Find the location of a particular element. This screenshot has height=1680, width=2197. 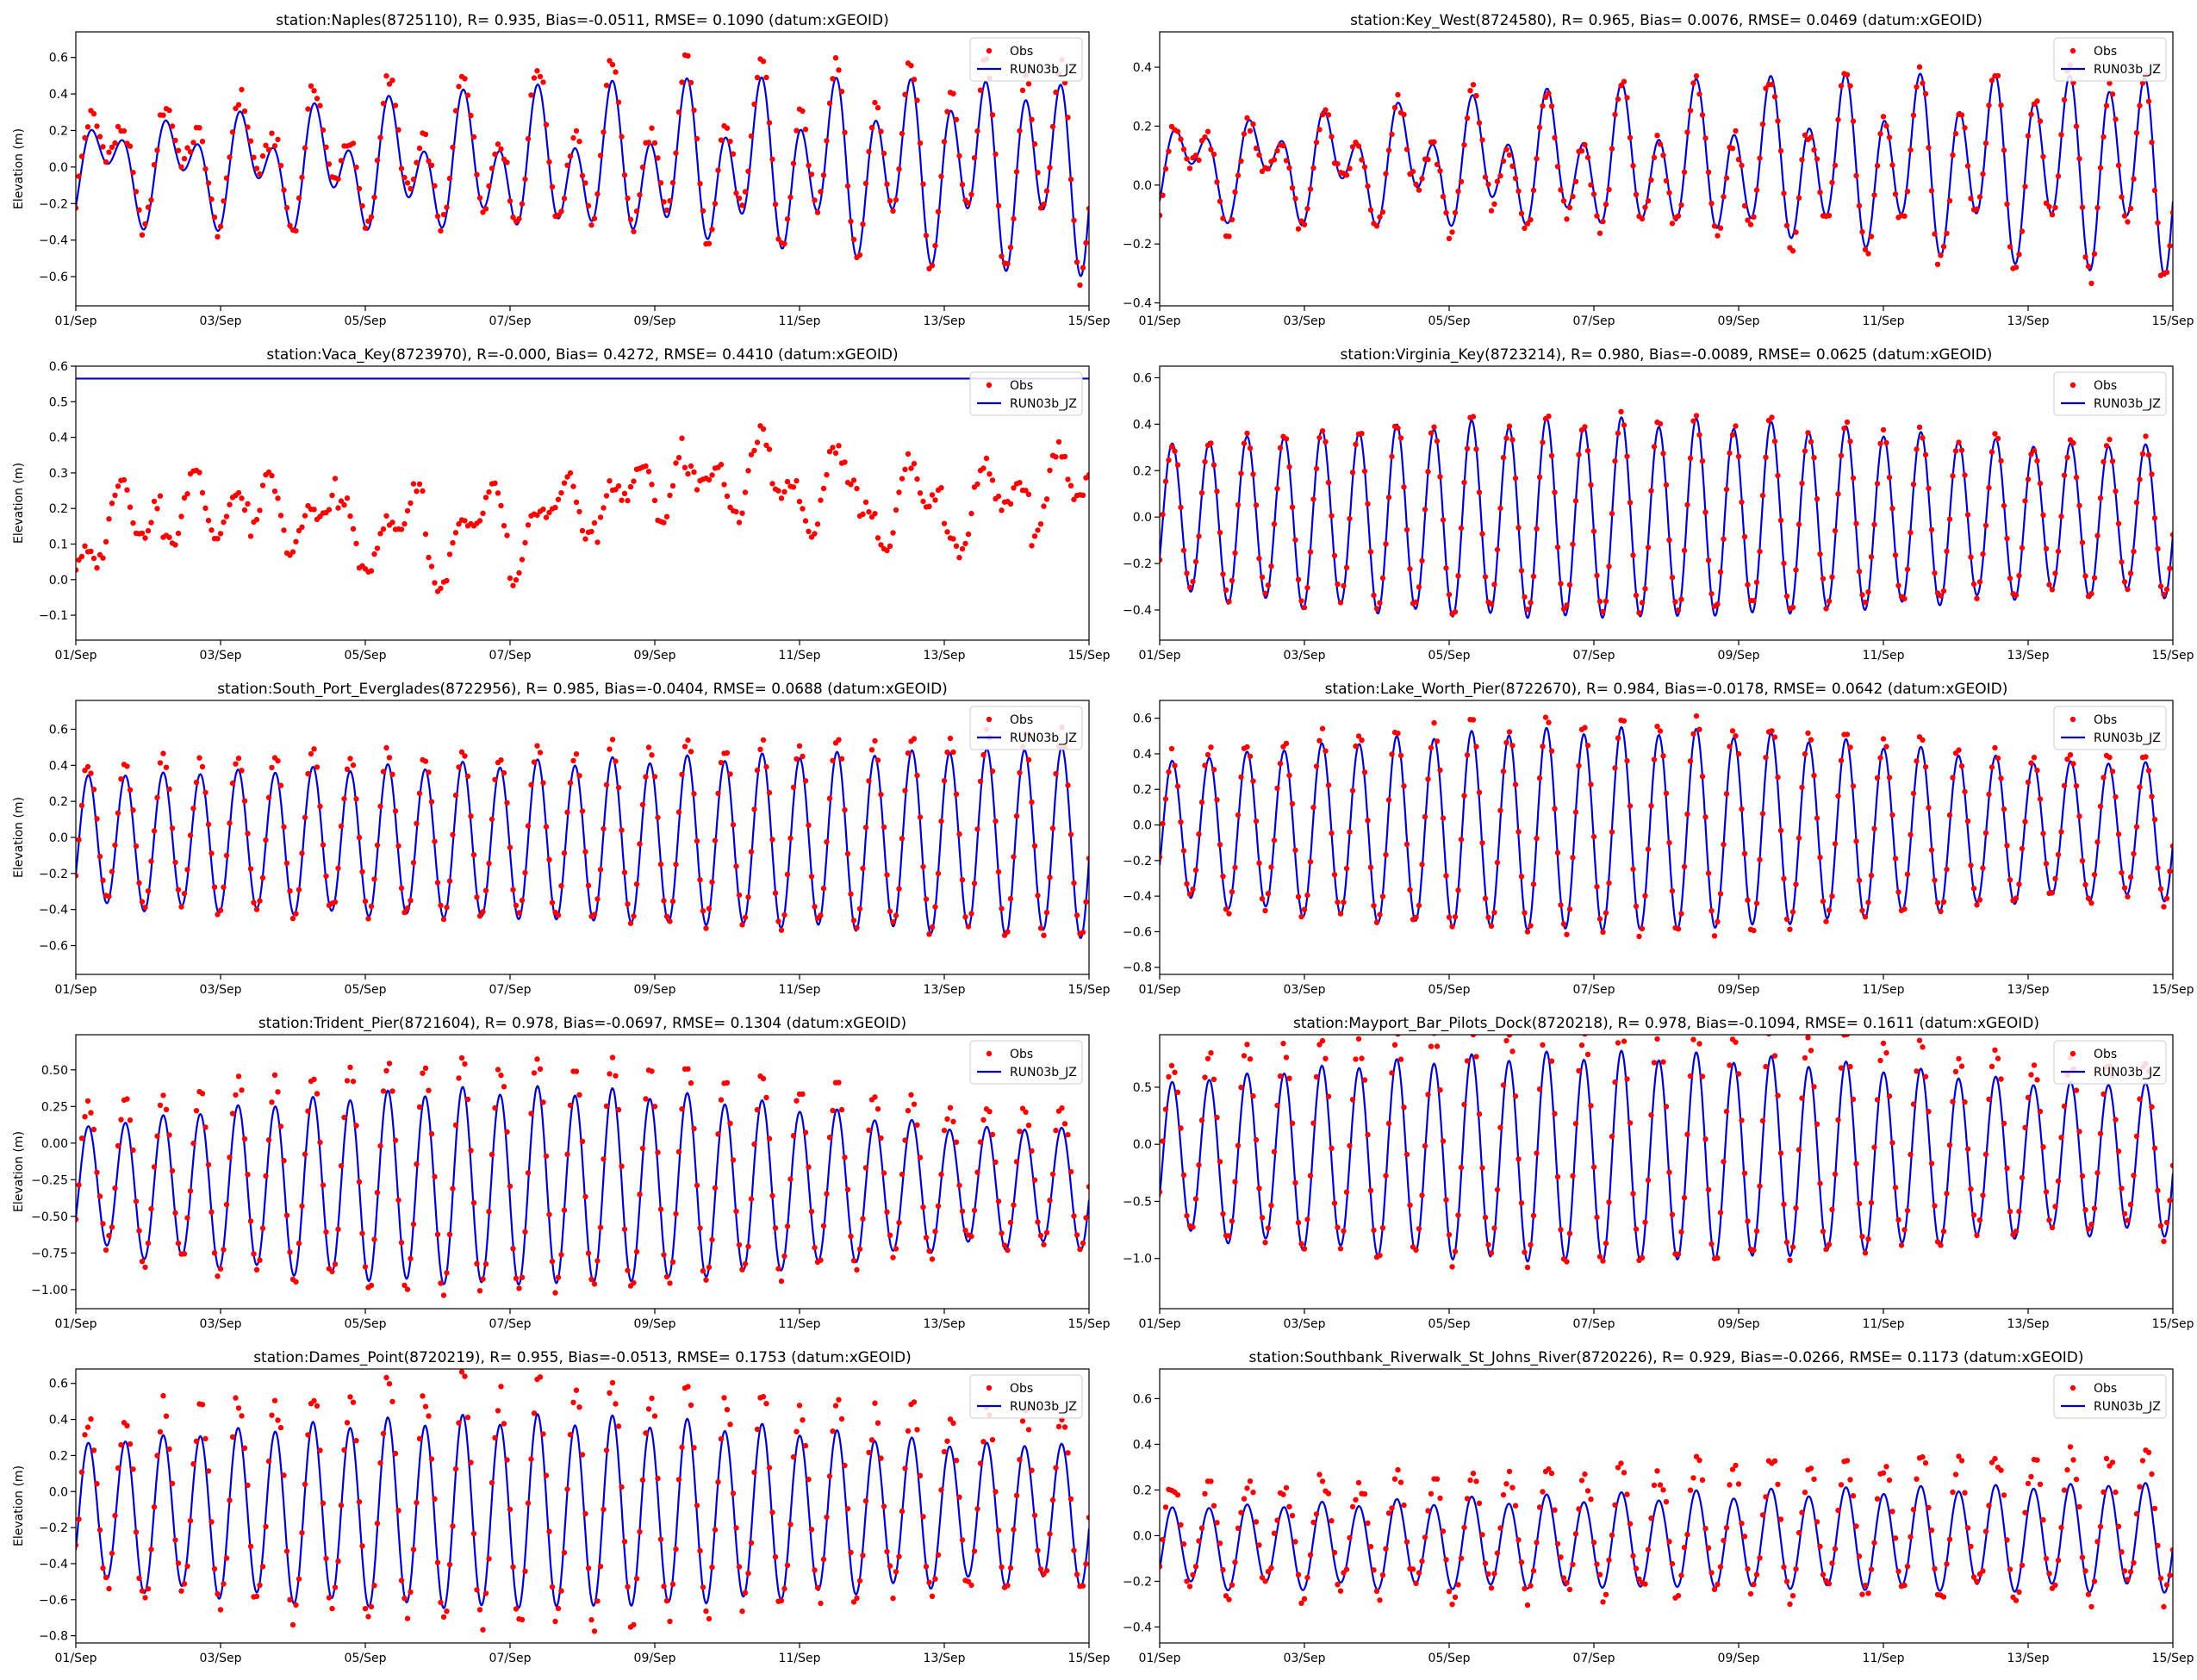

x-tick-label: 11/Sep is located at coordinates (800, 656).